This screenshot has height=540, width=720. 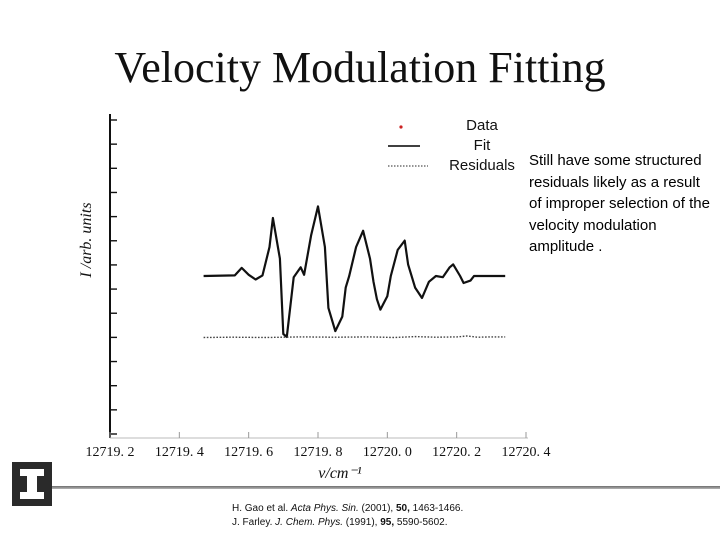 What do you see at coordinates (401, 127) in the screenshot?
I see `legend-swatch-data` at bounding box center [401, 127].